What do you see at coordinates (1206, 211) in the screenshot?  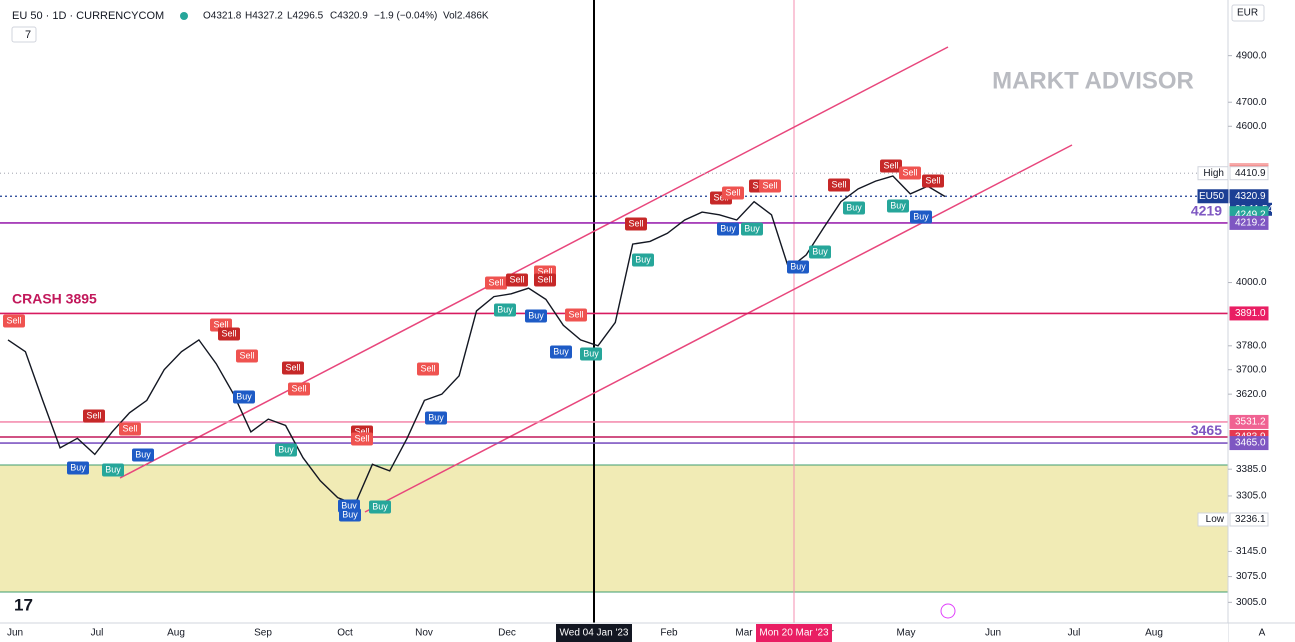 I see `level-annotation: 4219` at bounding box center [1206, 211].